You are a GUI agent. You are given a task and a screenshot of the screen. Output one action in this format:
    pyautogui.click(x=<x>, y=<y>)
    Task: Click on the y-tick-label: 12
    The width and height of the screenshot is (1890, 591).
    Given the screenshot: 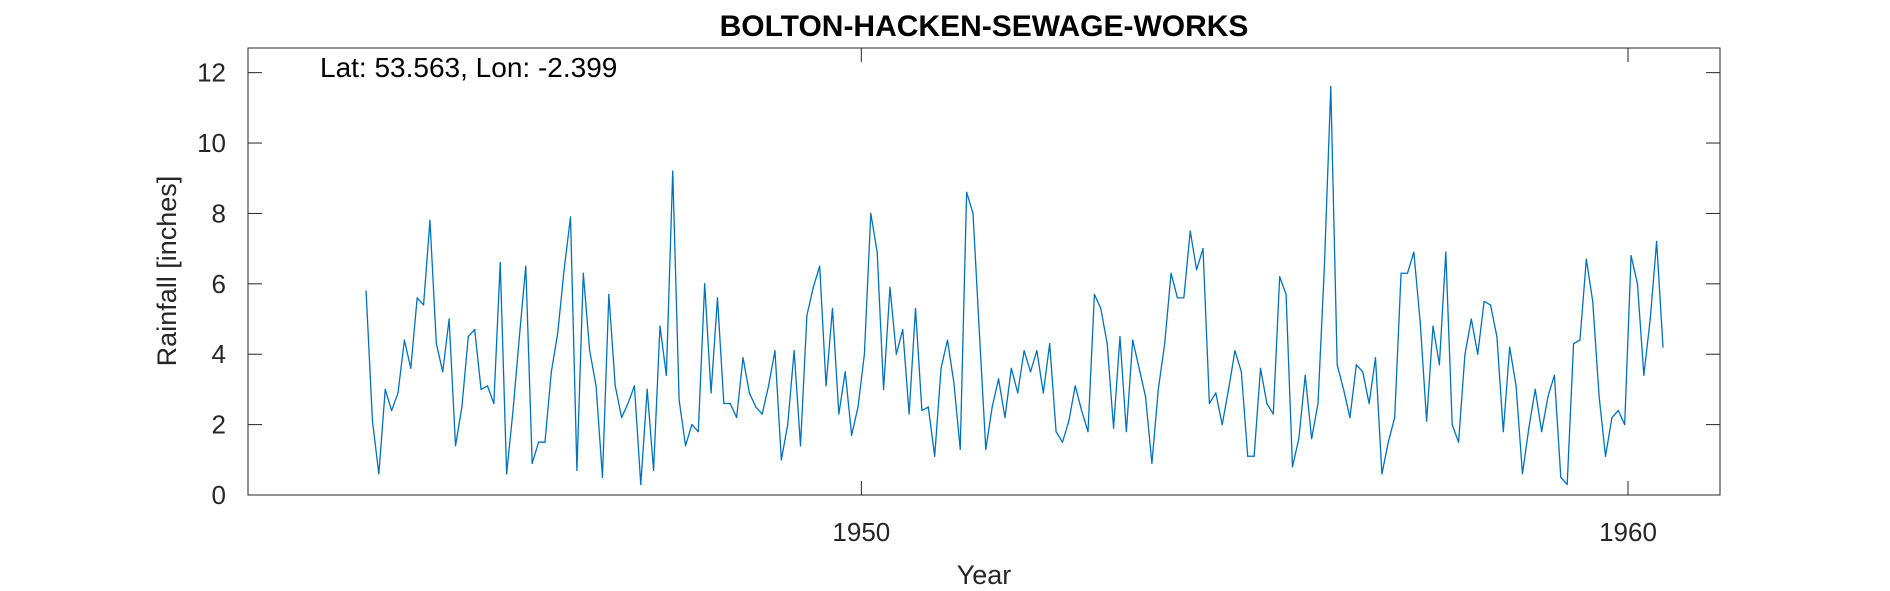 What is the action you would take?
    pyautogui.click(x=211, y=73)
    